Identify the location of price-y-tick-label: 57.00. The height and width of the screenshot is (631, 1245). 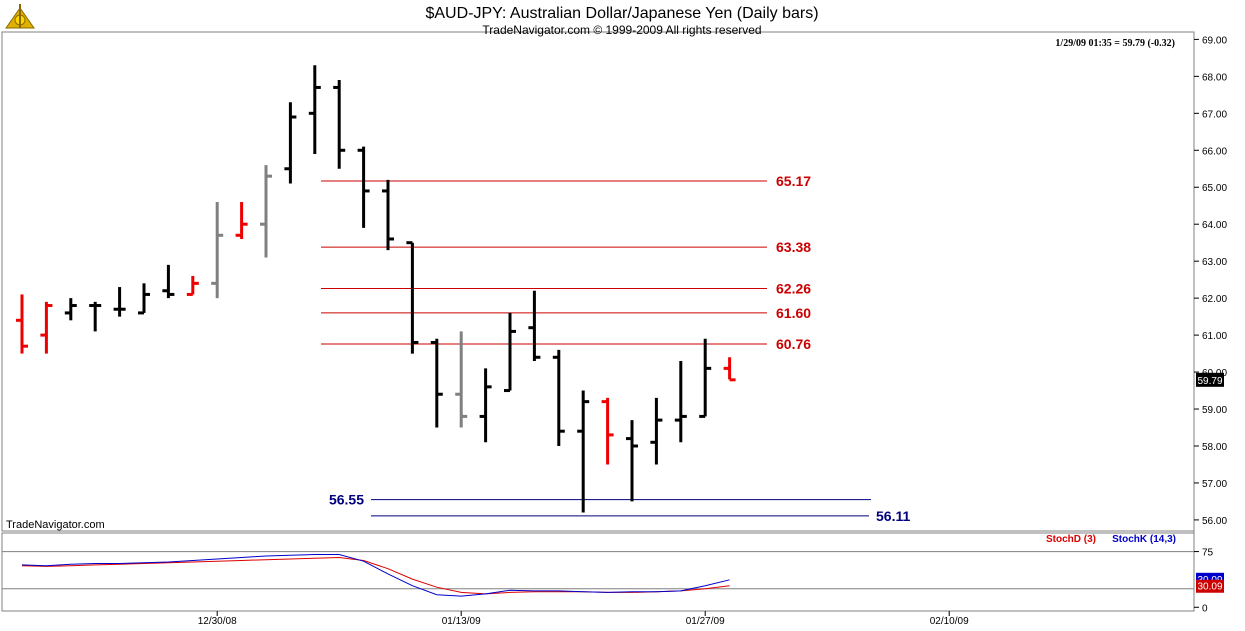
(1214, 484).